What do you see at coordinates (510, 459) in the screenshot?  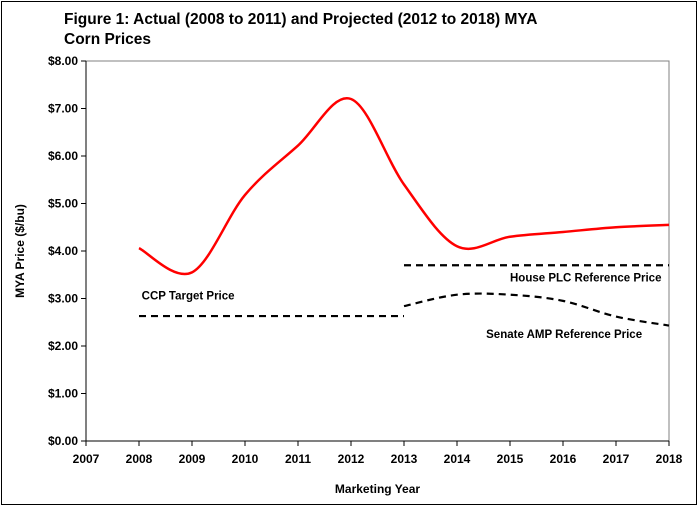 I see `x-tick-label: 2015` at bounding box center [510, 459].